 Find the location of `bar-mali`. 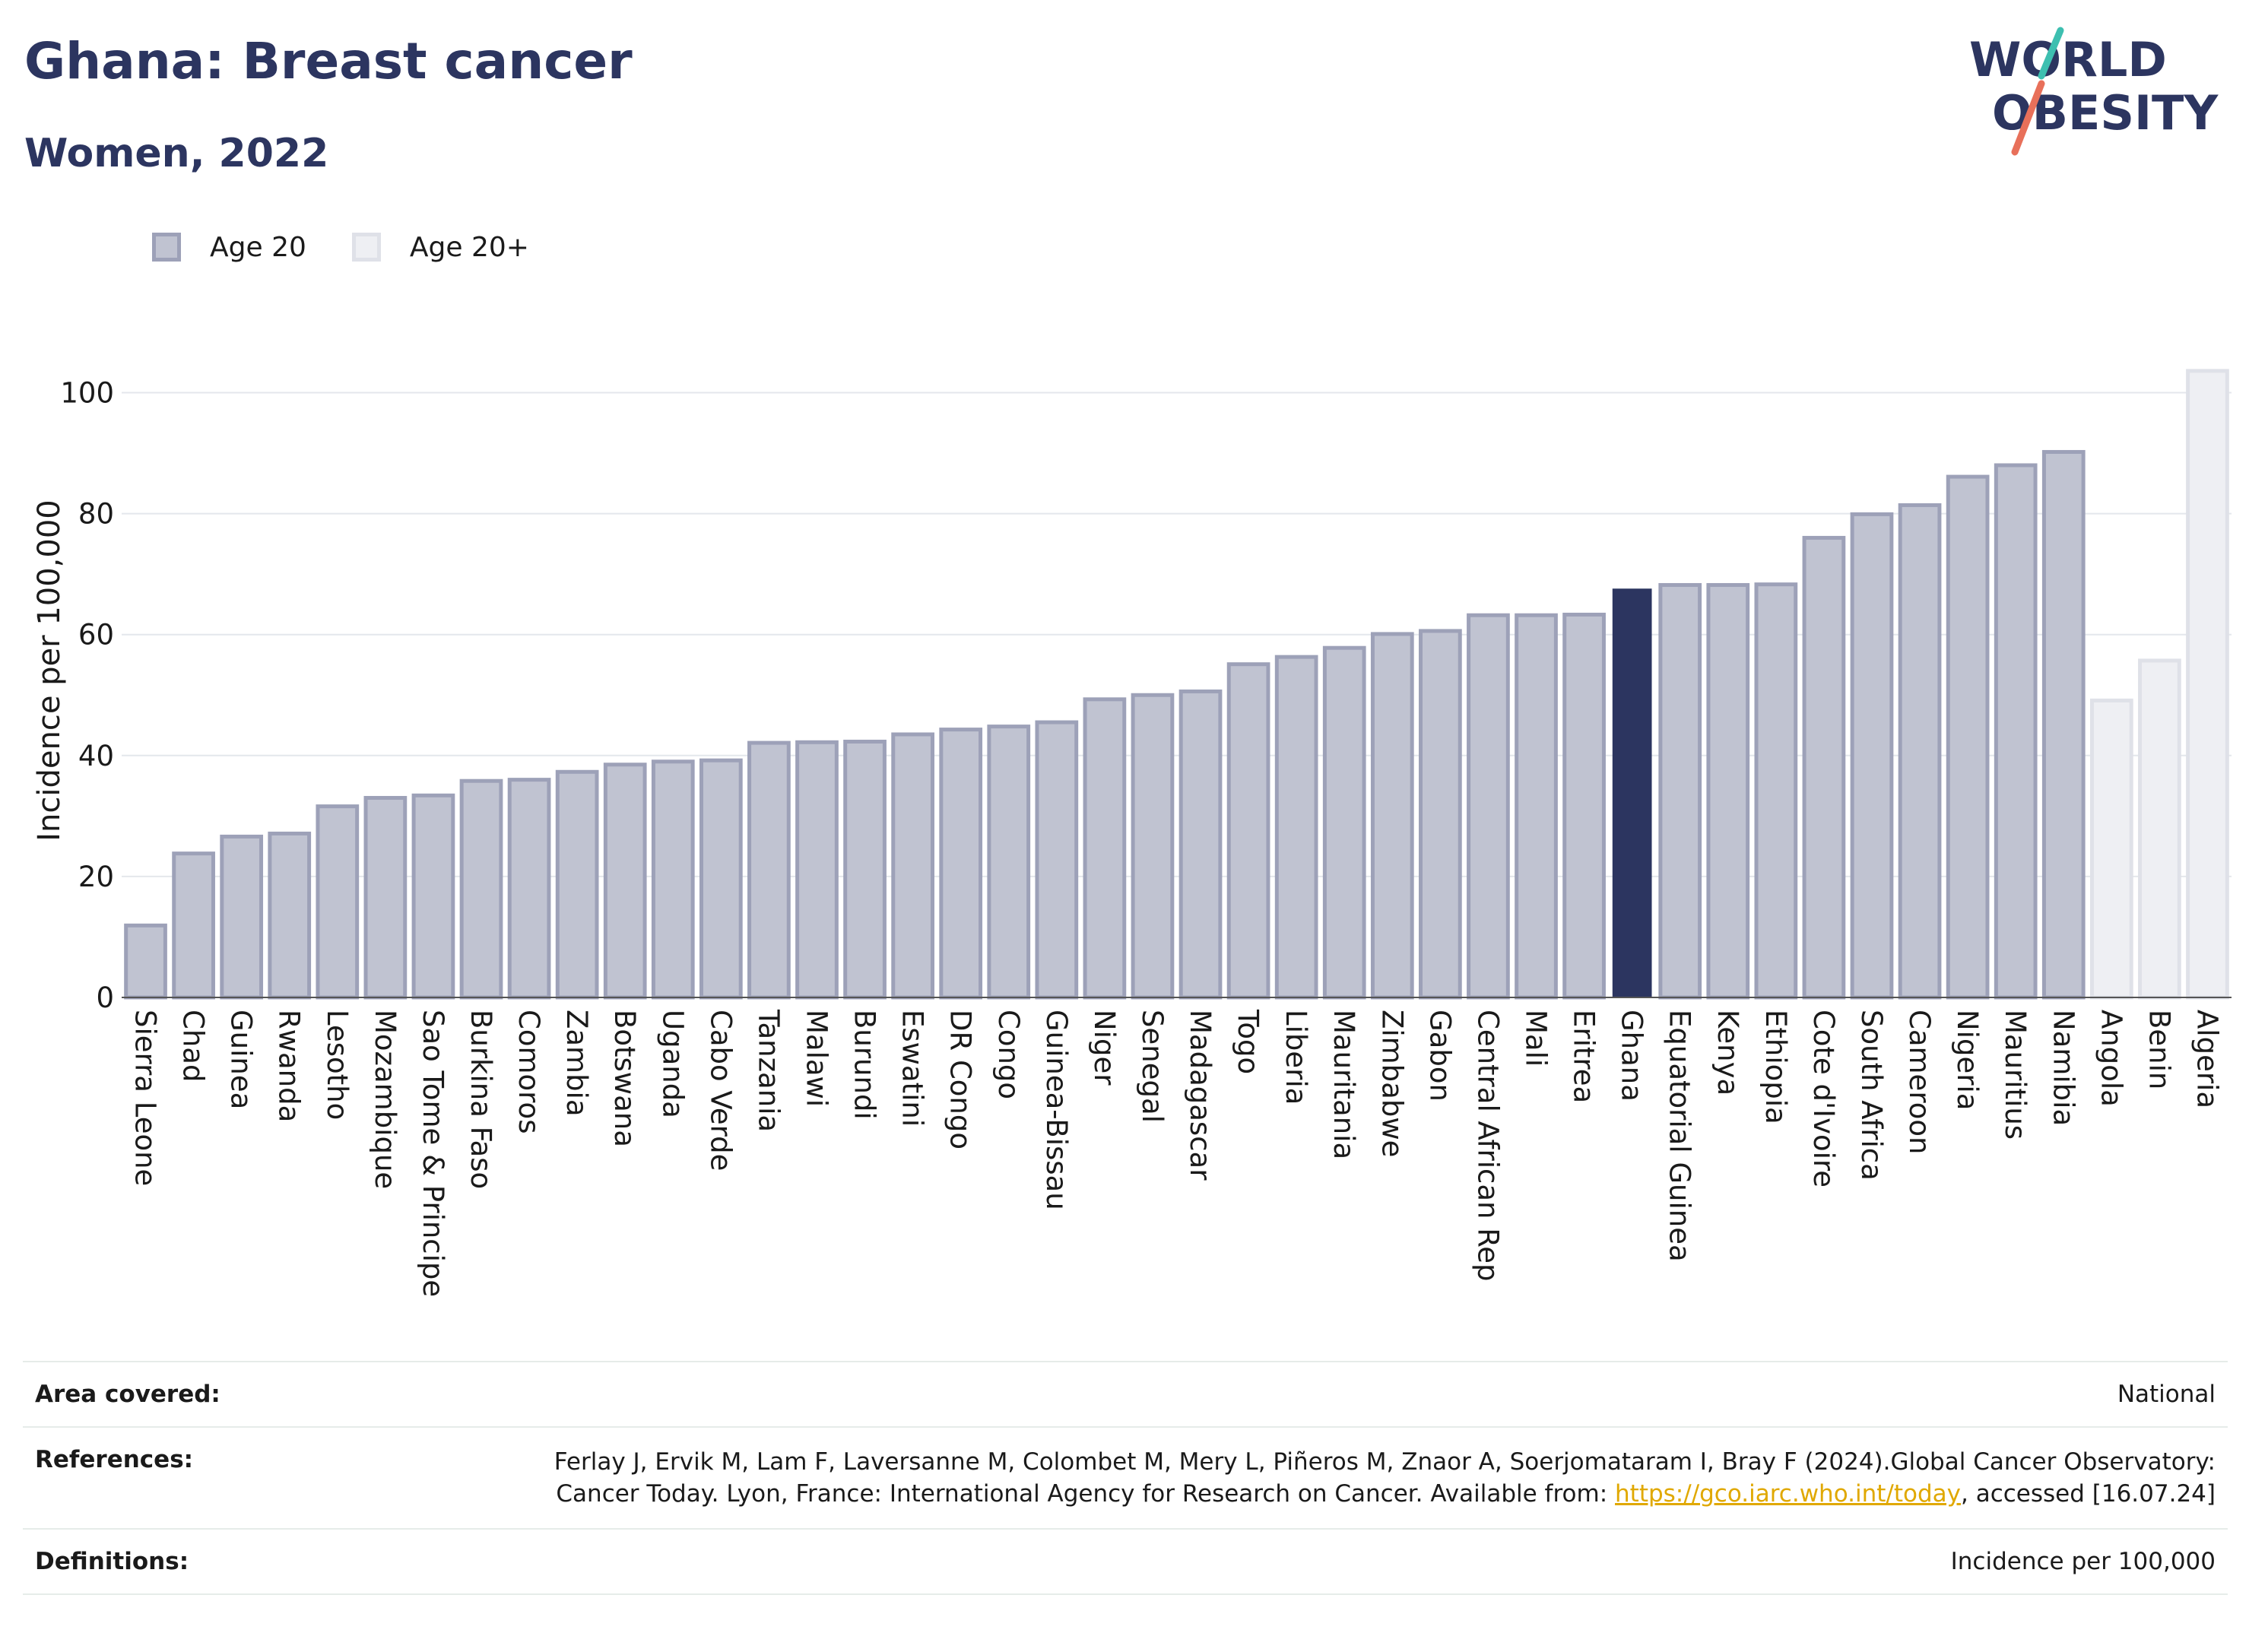

bar-mali is located at coordinates (1536, 806).